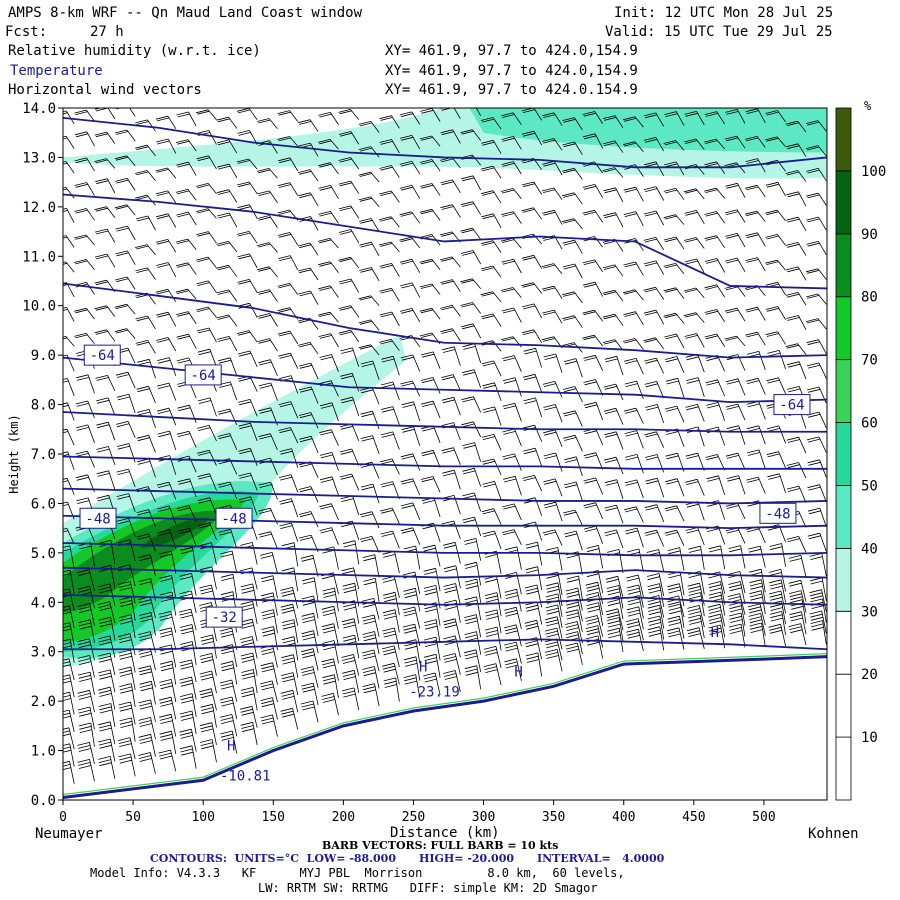 This screenshot has height=900, width=900. What do you see at coordinates (511, 90) in the screenshot?
I see `field-wind-xy: XY= 461.9, 97.7 to 424.0.154.9` at bounding box center [511, 90].